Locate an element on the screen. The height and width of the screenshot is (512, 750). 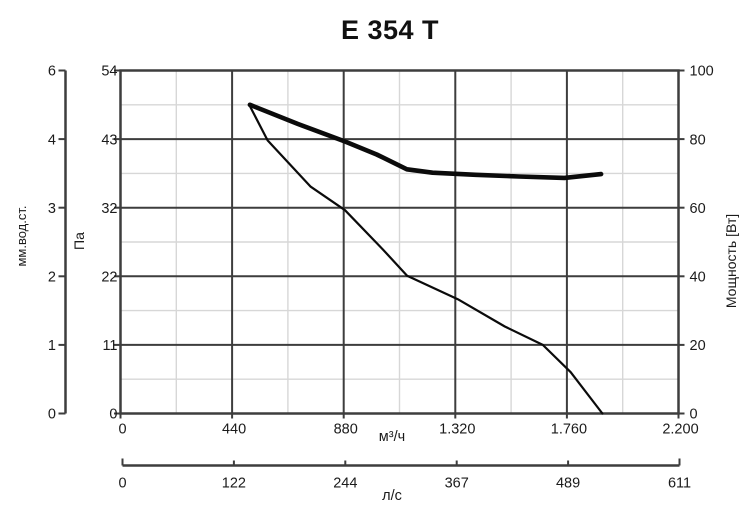
mm-tick-label: 6 is located at coordinates (52, 72).